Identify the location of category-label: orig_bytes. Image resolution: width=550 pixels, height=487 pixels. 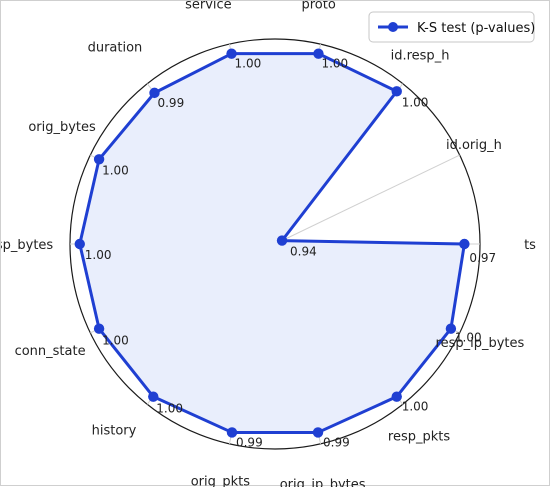
(62, 127).